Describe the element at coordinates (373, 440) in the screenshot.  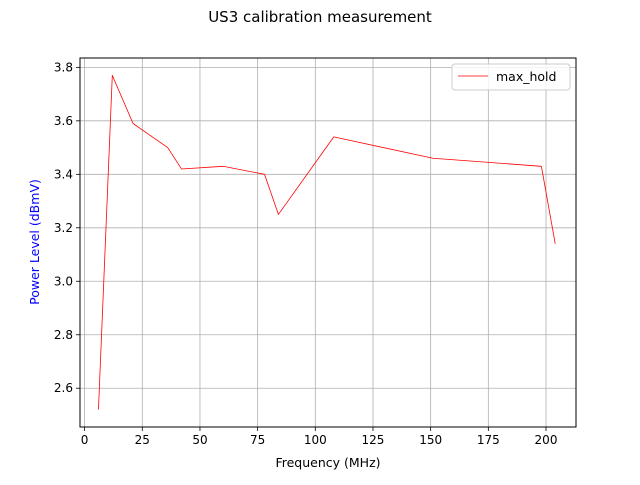
I see `x-tick-label: 125` at that location.